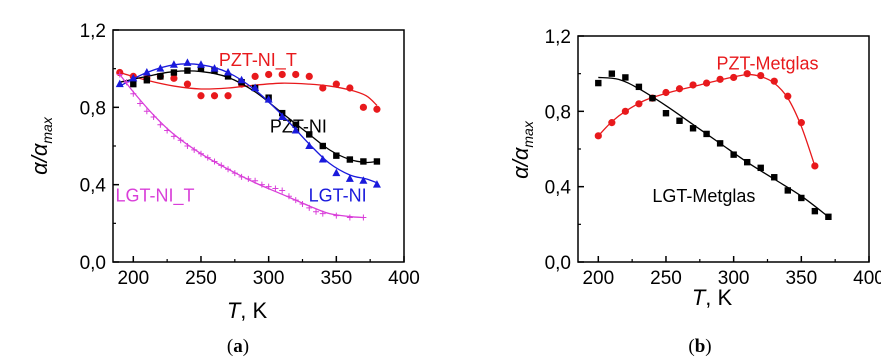  Describe the element at coordinates (598, 278) in the screenshot. I see `panel-b-x-tick-label-200: 200` at that location.